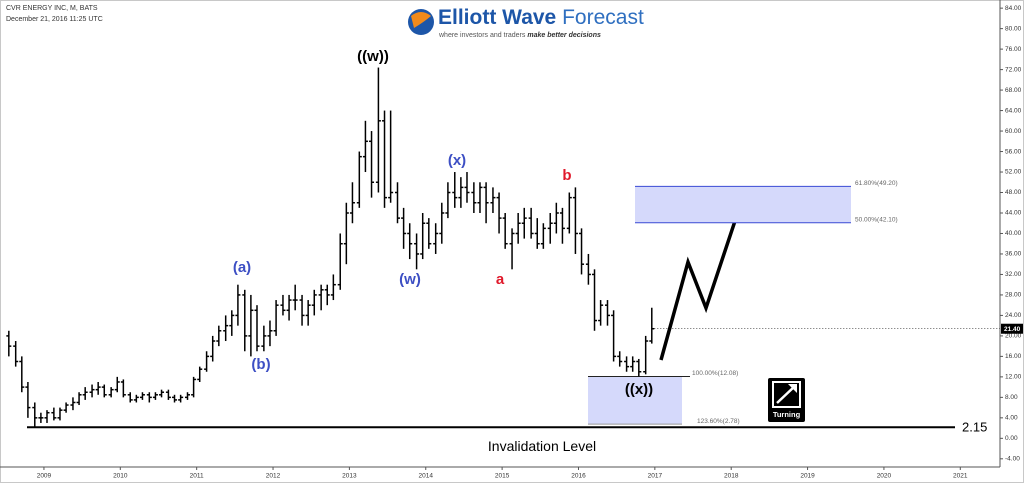 The height and width of the screenshot is (483, 1024). I want to click on logo-tagline-plain: where investors and traders, so click(482, 35).